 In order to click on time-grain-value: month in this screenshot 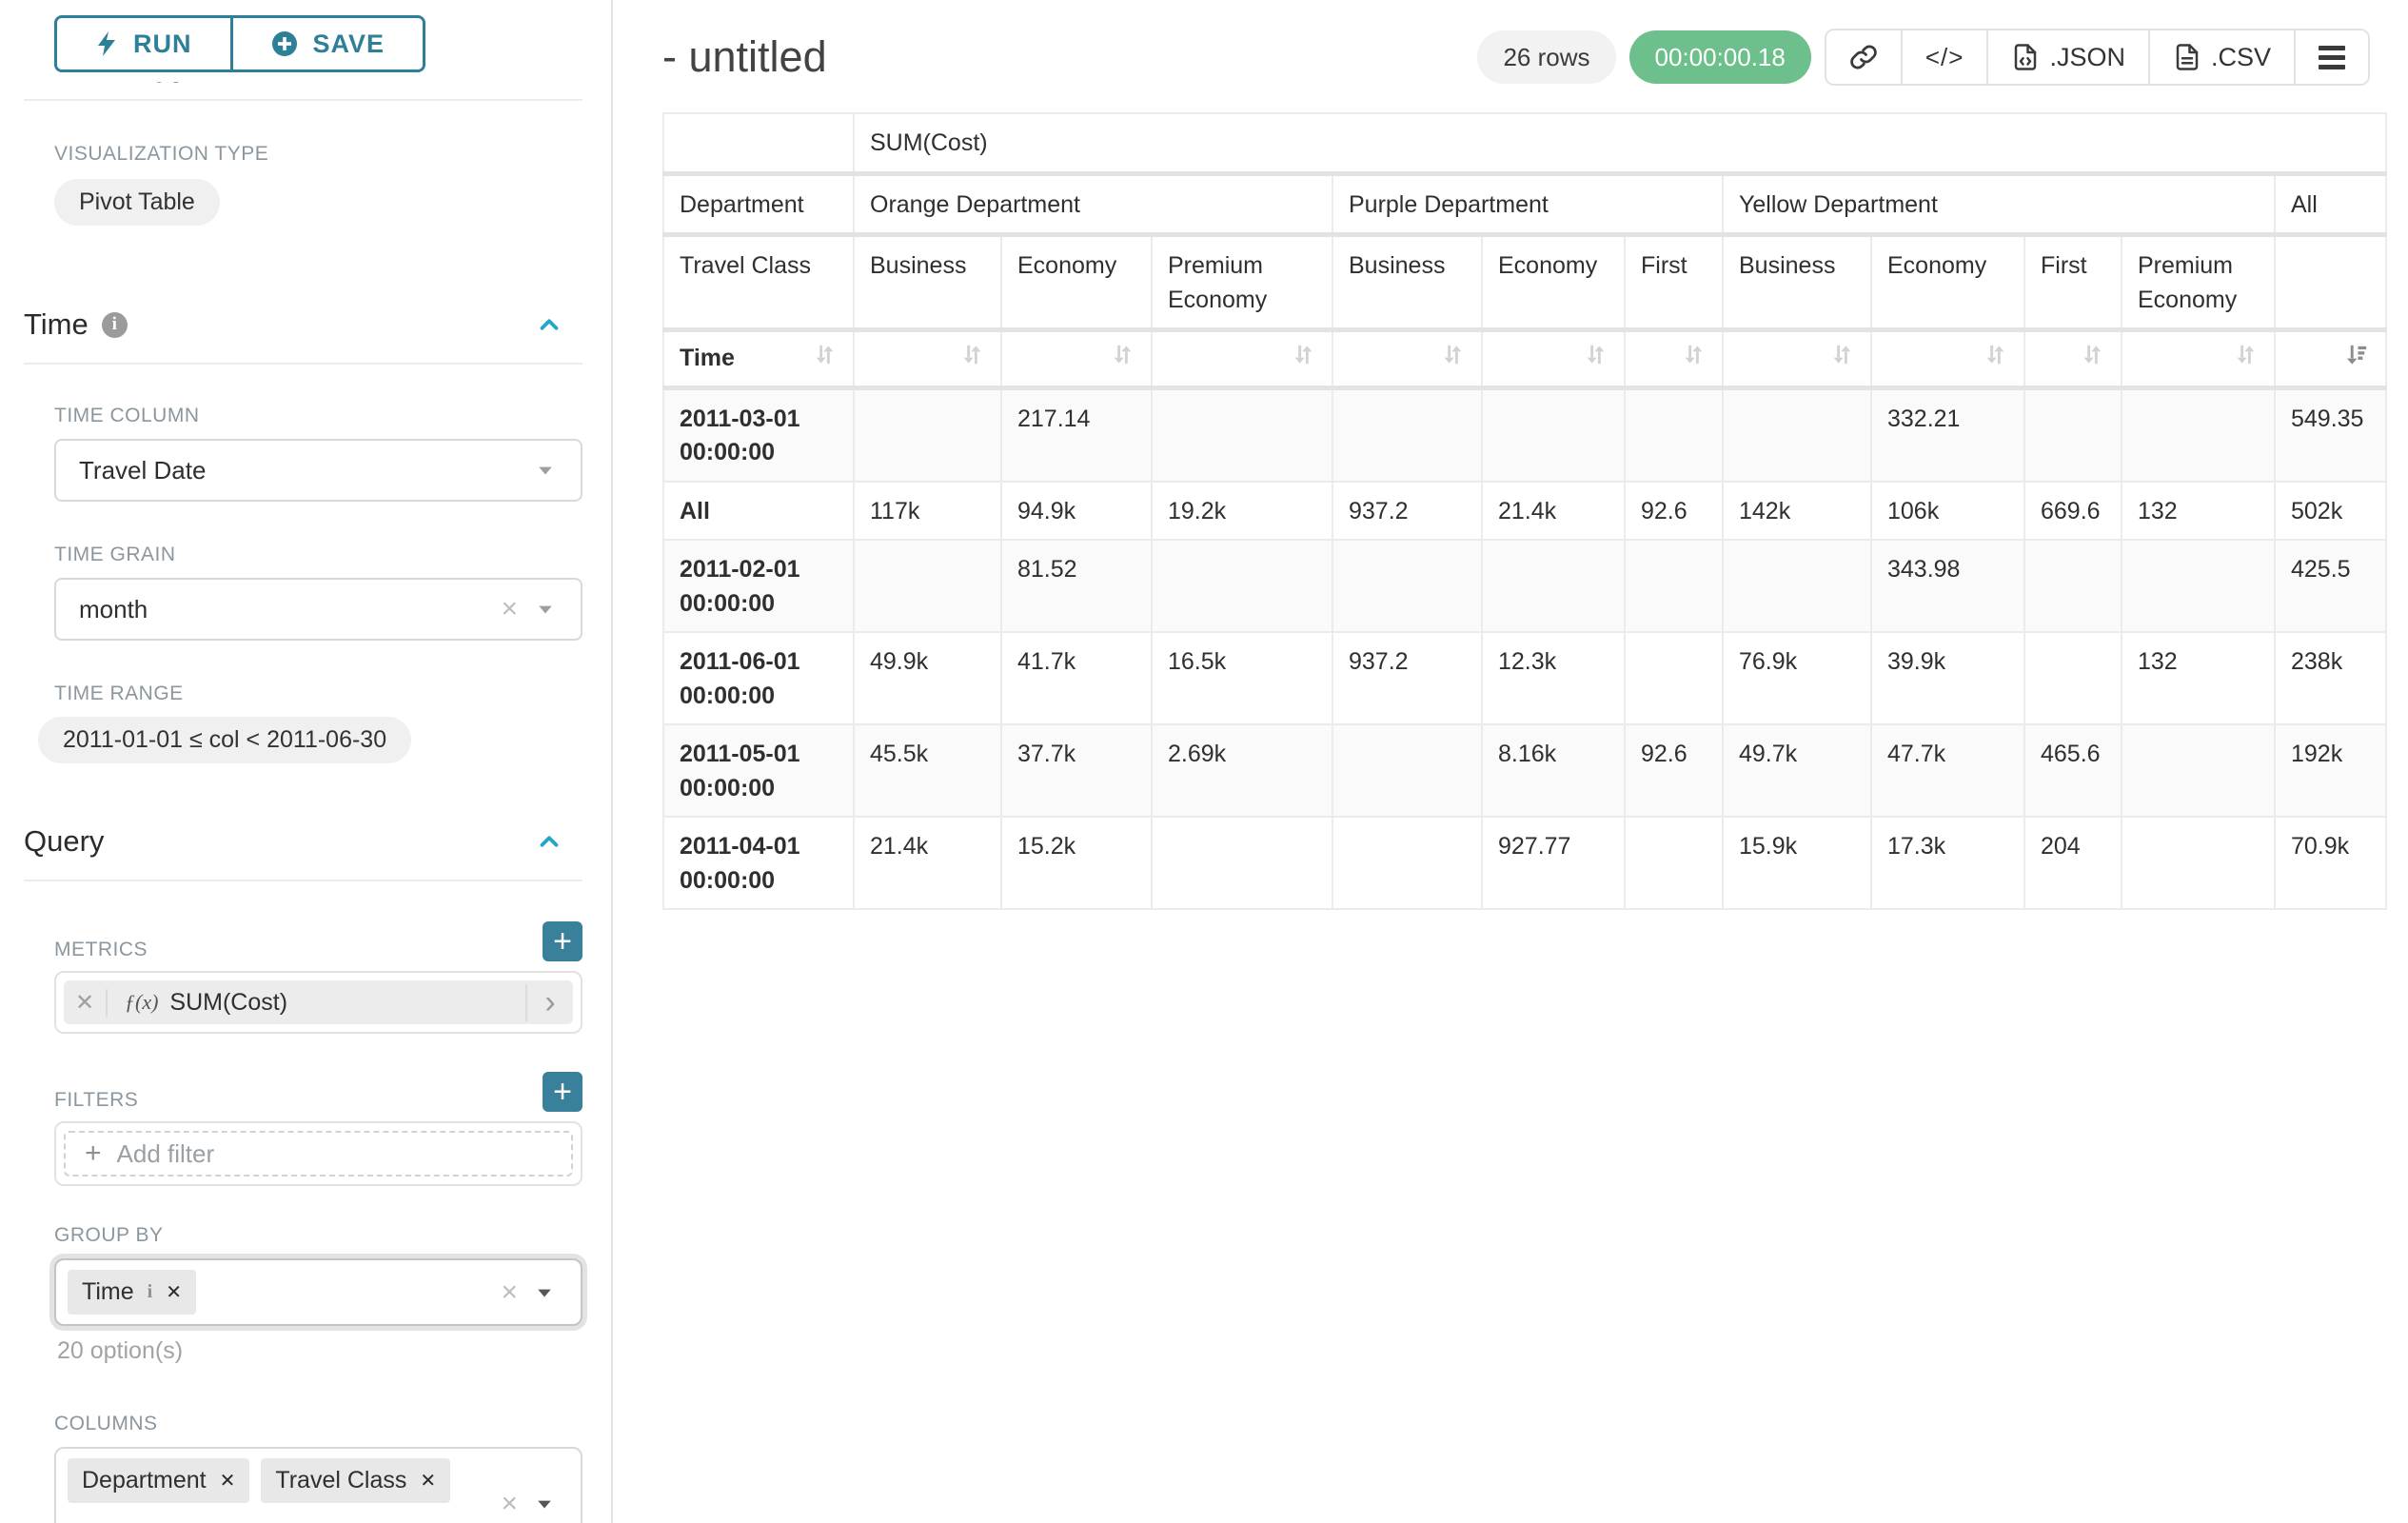, I will do `click(113, 609)`.